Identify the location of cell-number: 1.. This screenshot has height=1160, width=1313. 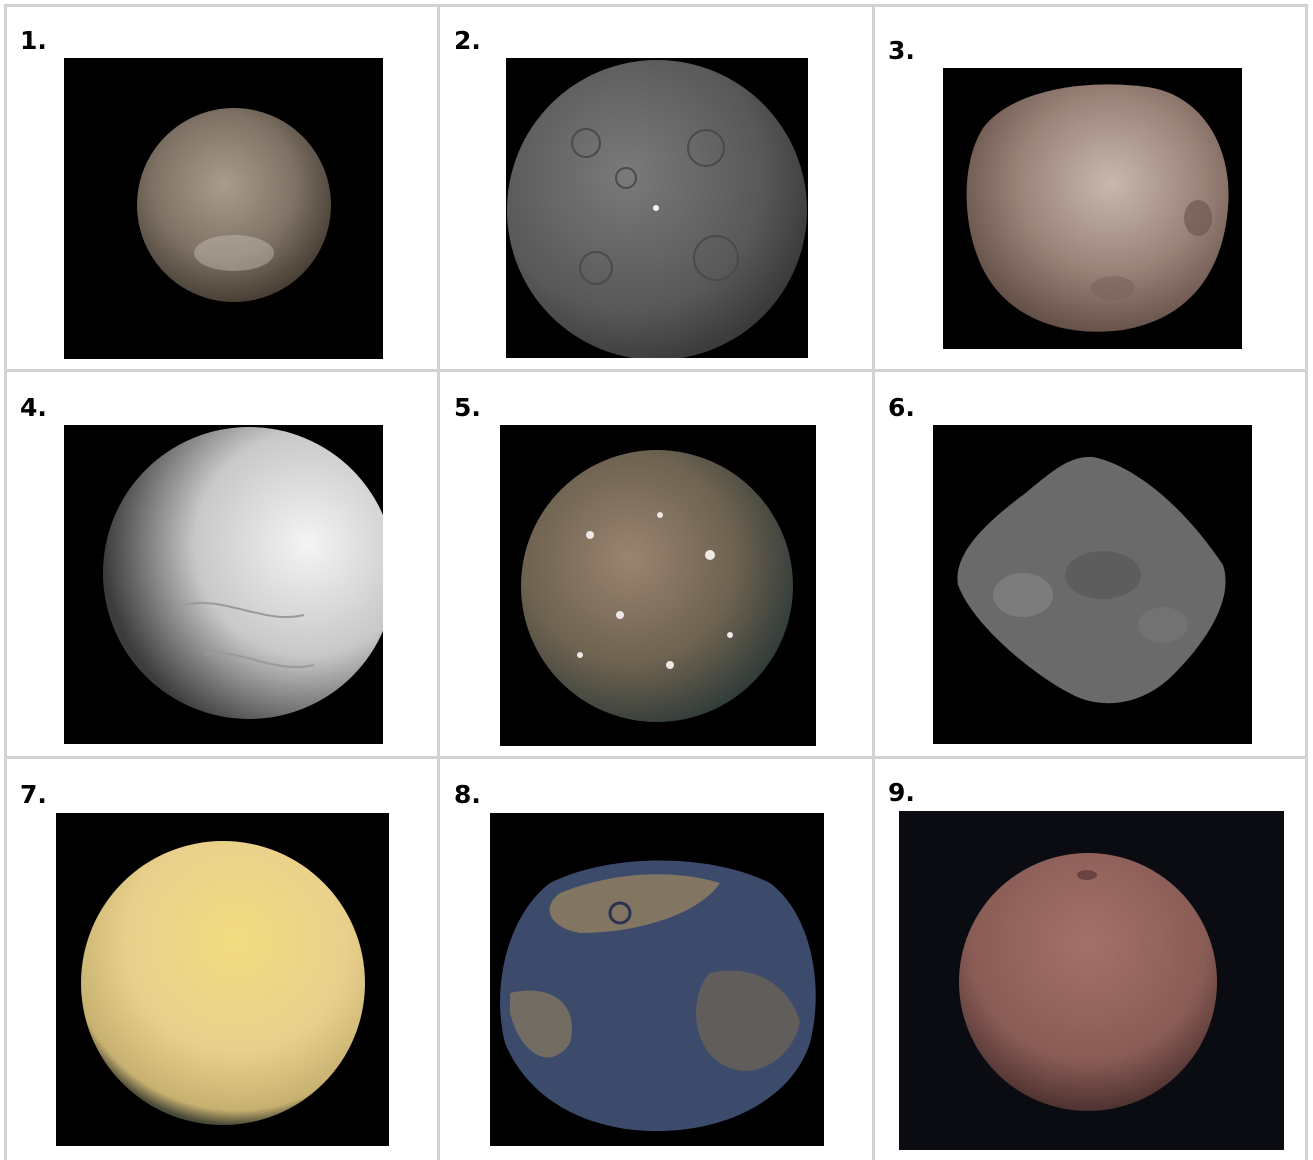
(33, 40).